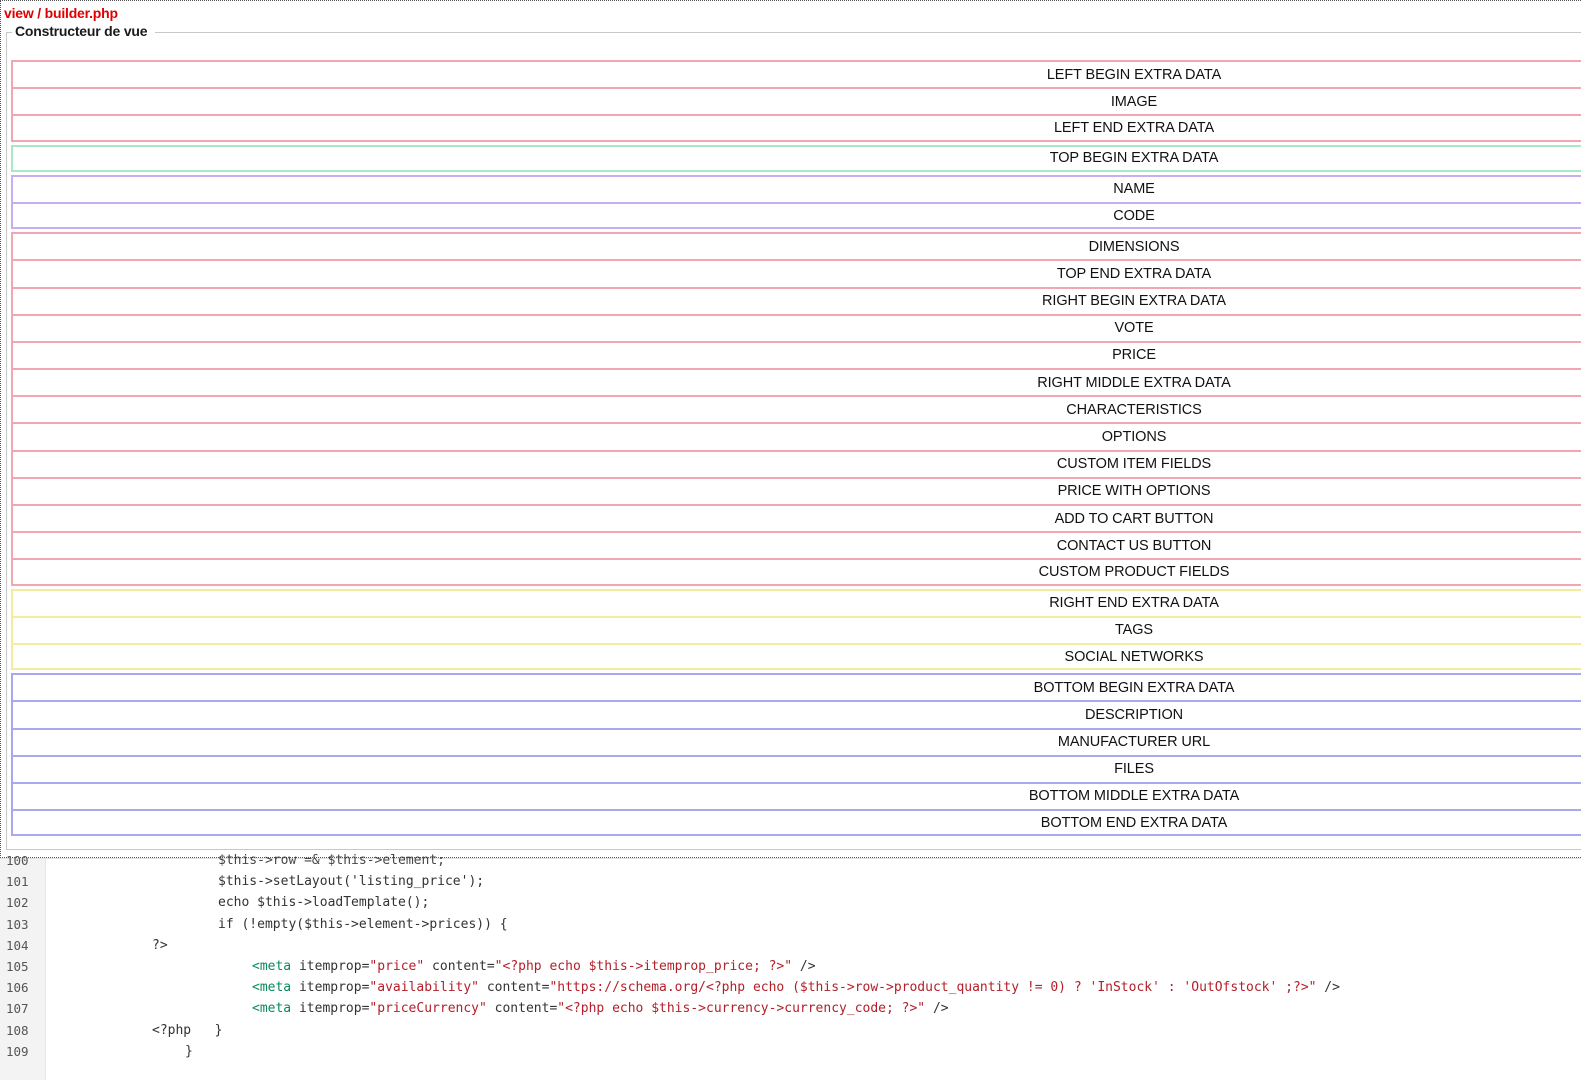  Describe the element at coordinates (1134, 687) in the screenshot. I see `layout-block-label: BOTTOM BEGIN EXTRA DATA` at that location.